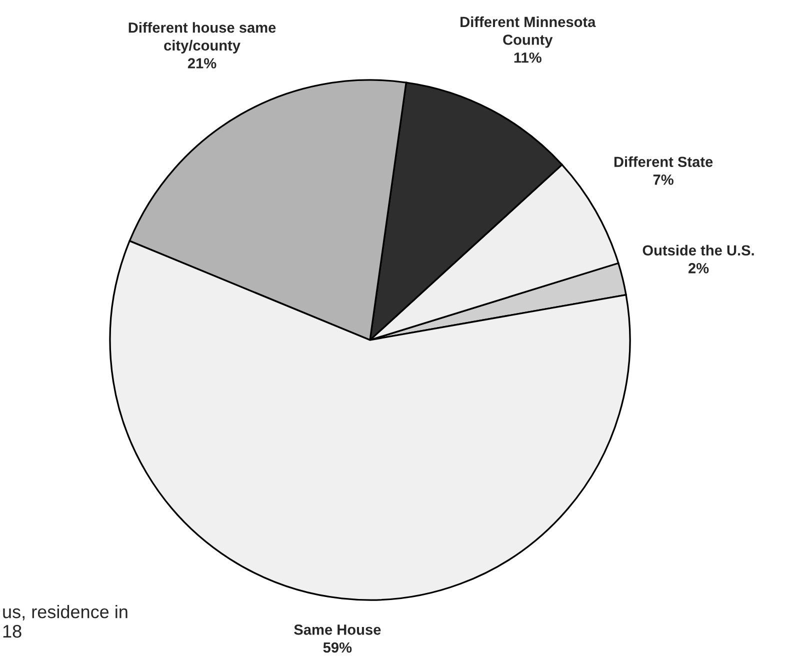 The height and width of the screenshot is (671, 801). What do you see at coordinates (337, 629) in the screenshot?
I see `slice-label: Same House` at bounding box center [337, 629].